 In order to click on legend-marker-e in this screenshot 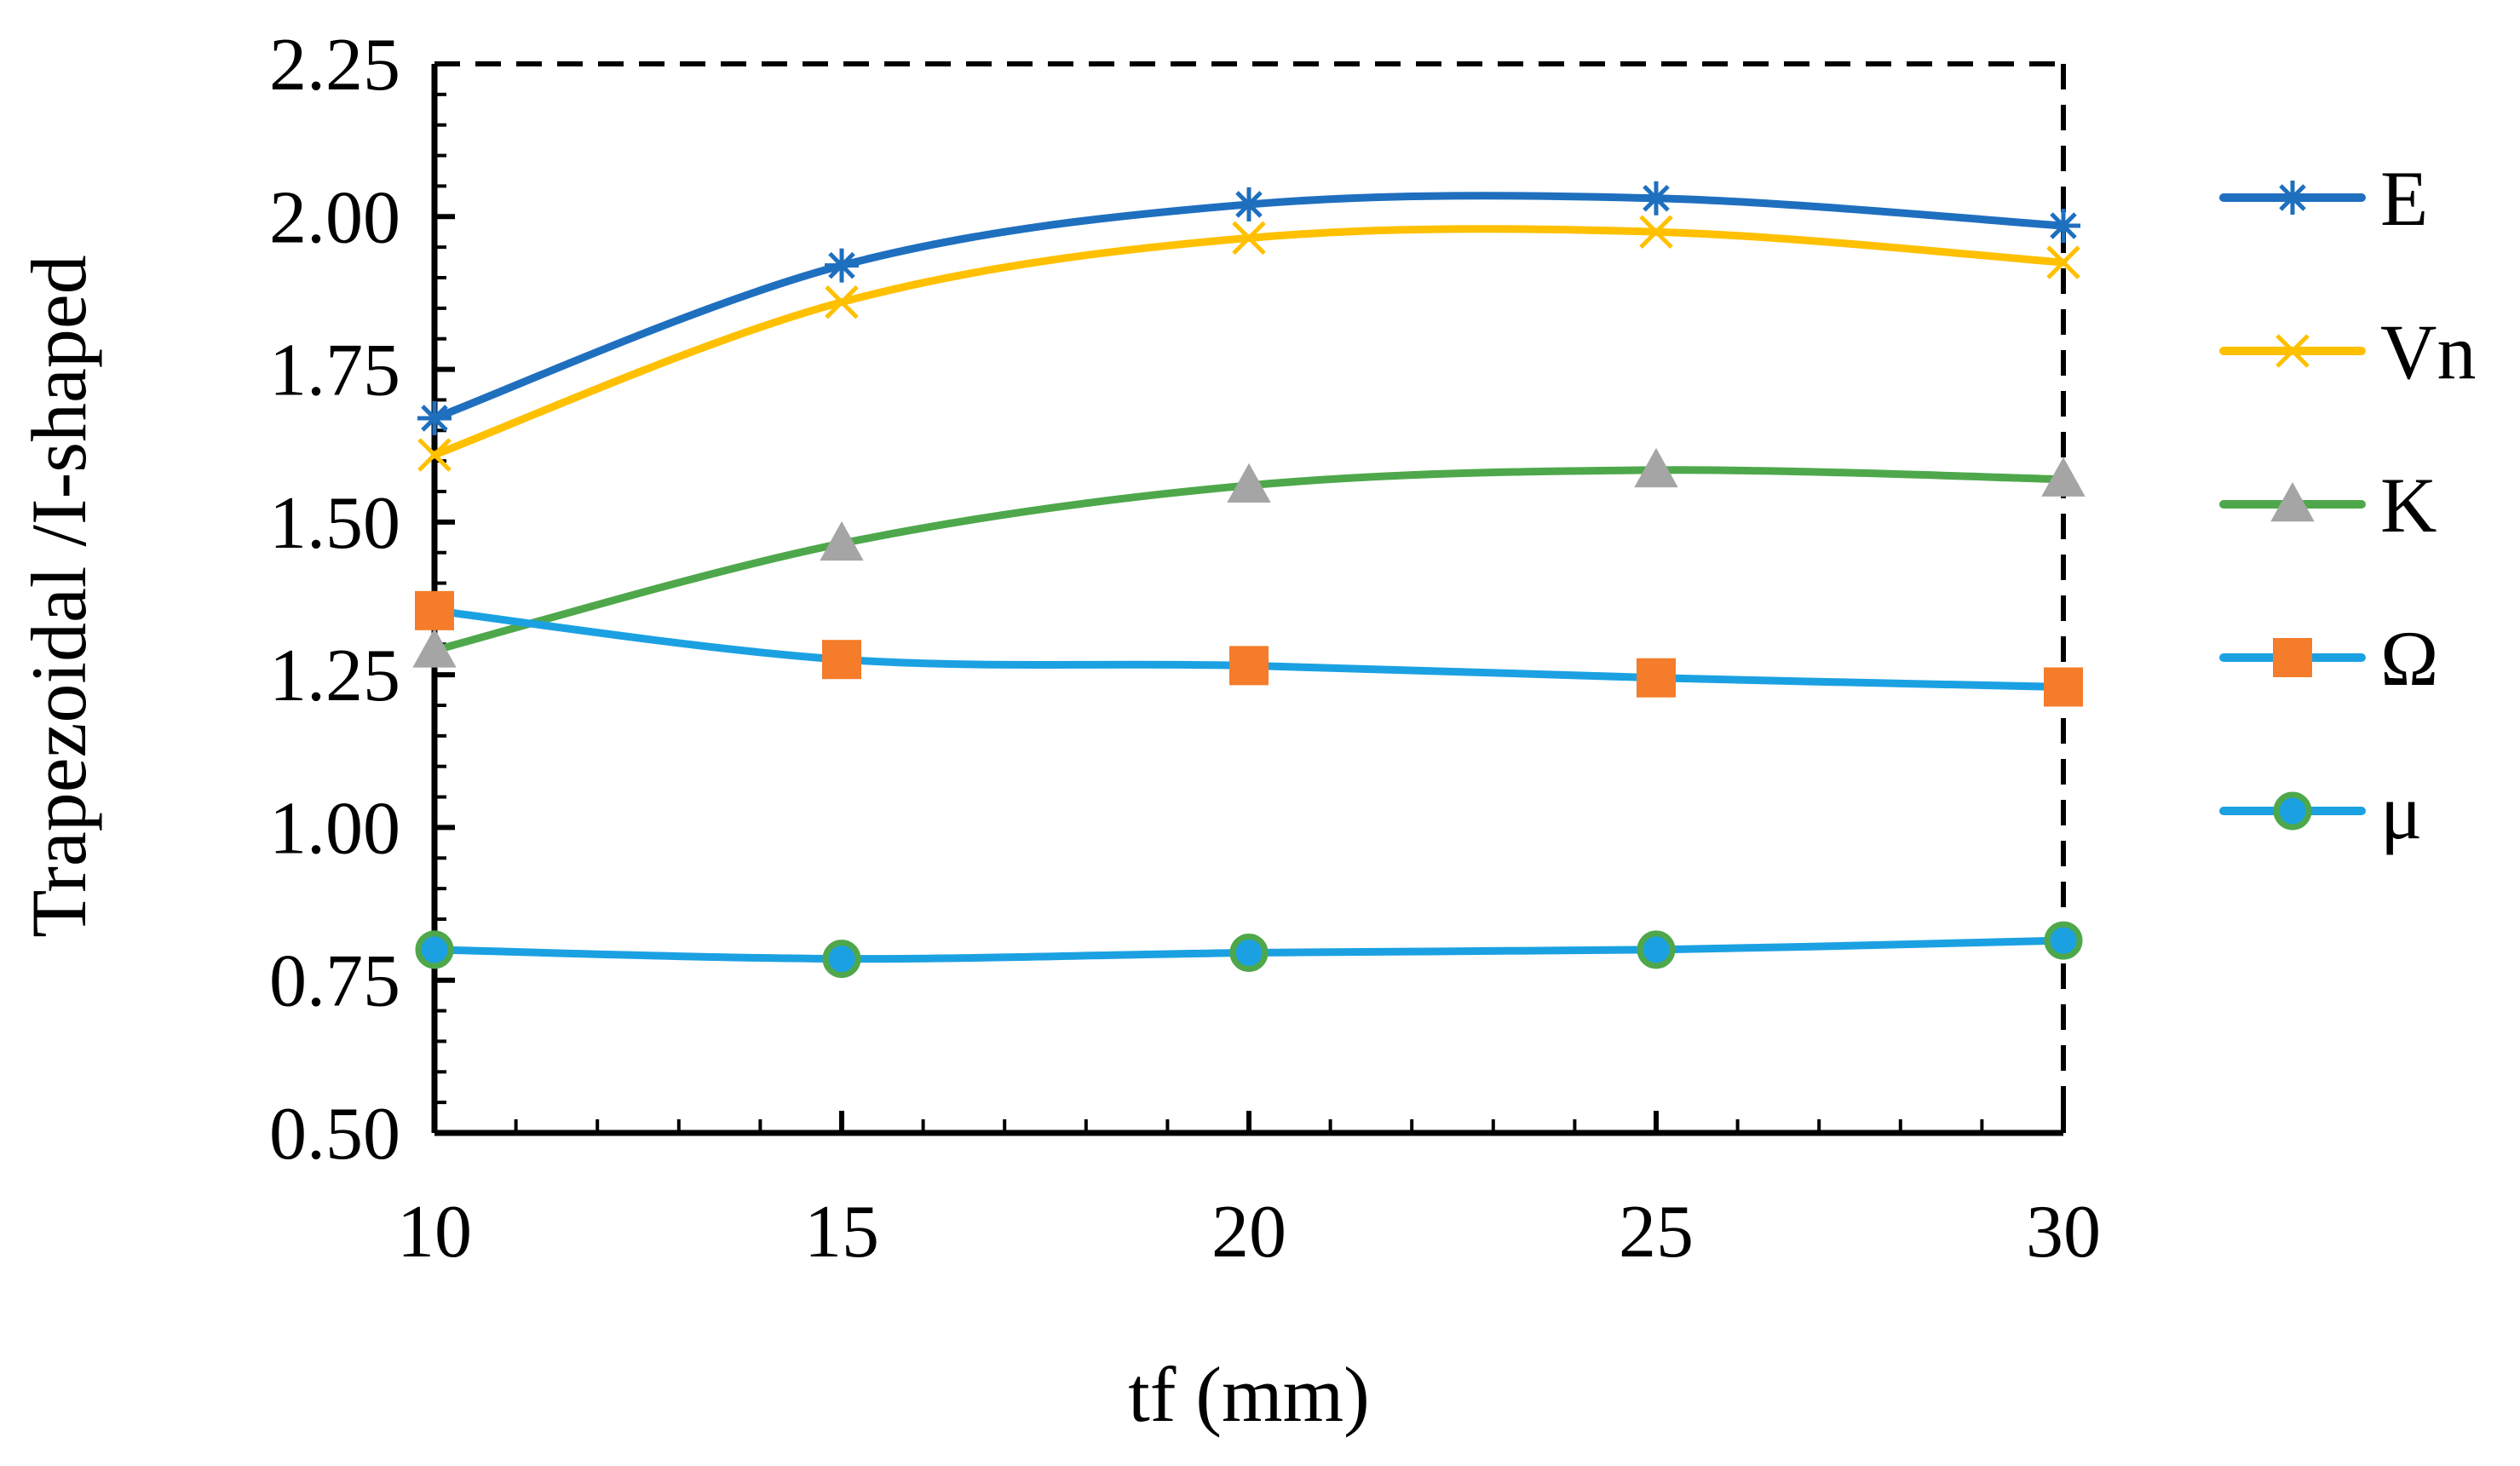, I will do `click(2293, 198)`.